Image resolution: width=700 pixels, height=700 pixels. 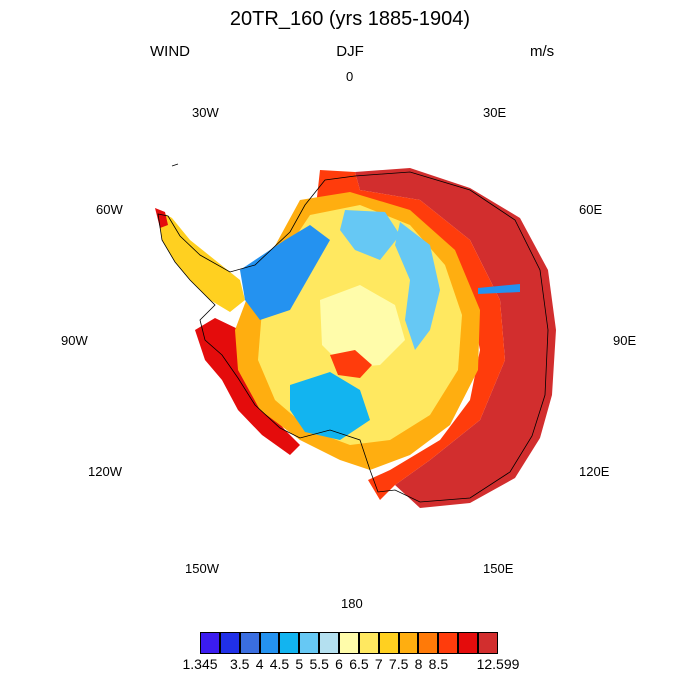 What do you see at coordinates (202, 568) in the screenshot?
I see `lon-label-150w: 150W` at bounding box center [202, 568].